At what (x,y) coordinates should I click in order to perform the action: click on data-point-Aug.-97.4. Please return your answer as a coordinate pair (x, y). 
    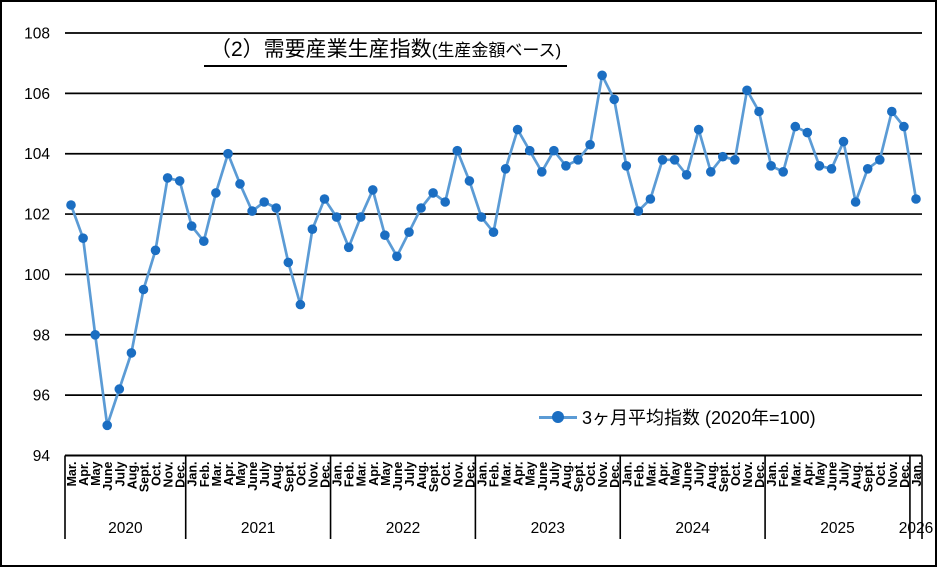
    Looking at the image, I should click on (131, 353).